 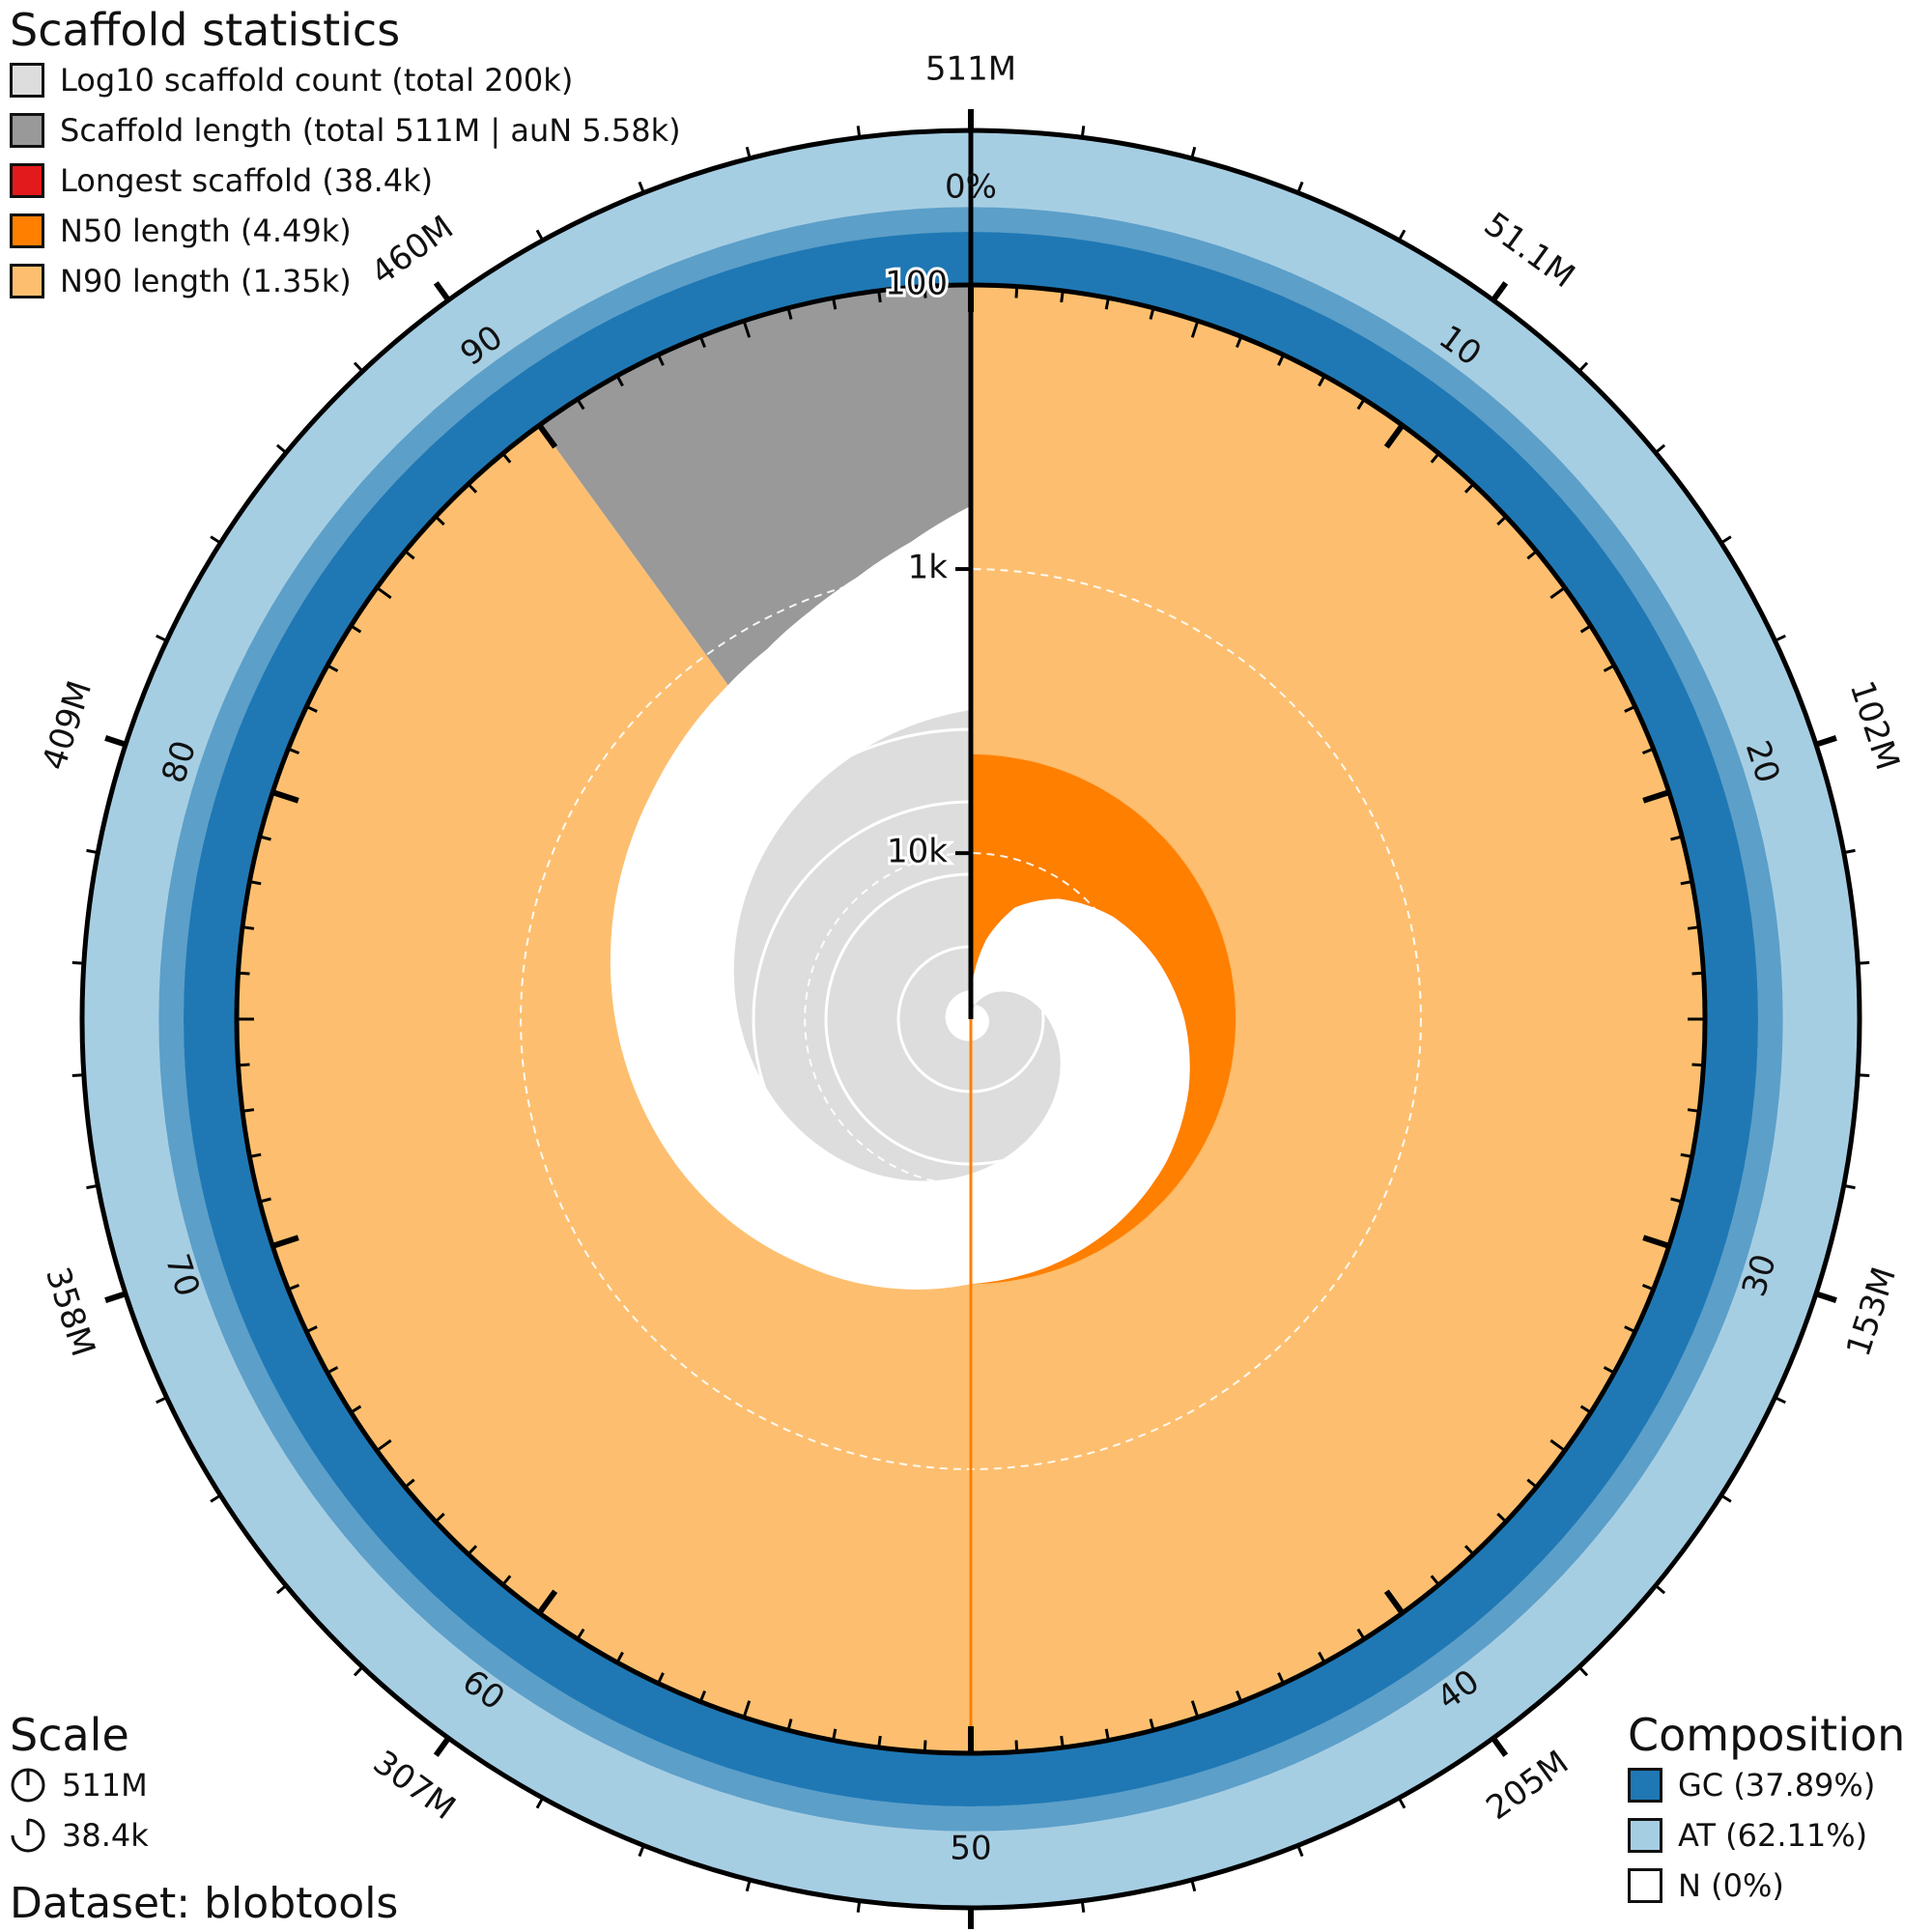 What do you see at coordinates (917, 852) in the screenshot?
I see `radial-axis-label: 10k` at bounding box center [917, 852].